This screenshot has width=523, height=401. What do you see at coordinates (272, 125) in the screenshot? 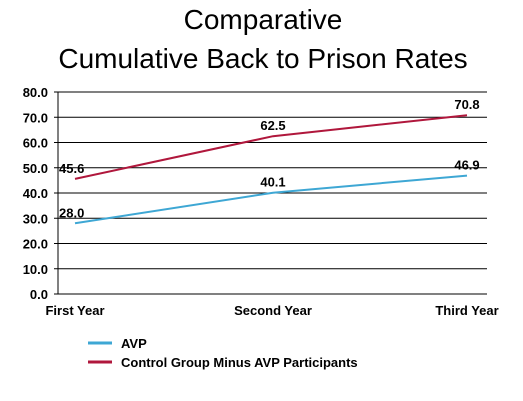
I see `data-label: 62.5` at bounding box center [272, 125].